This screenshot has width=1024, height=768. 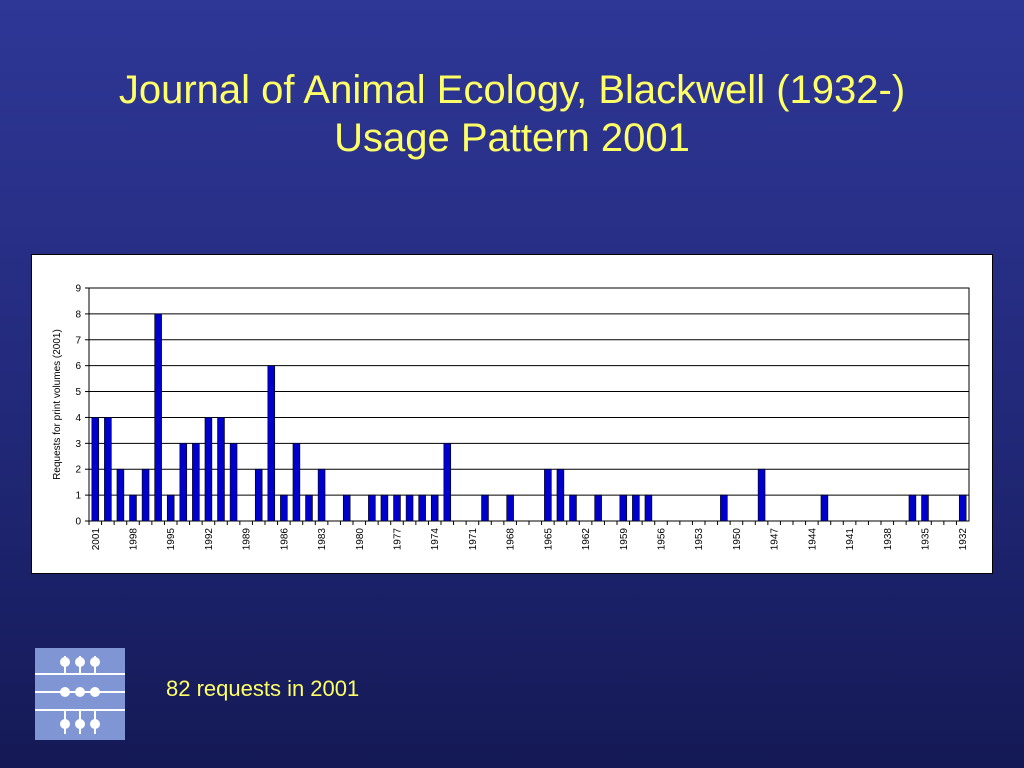 What do you see at coordinates (247, 539) in the screenshot?
I see `x-tick-label: 1989` at bounding box center [247, 539].